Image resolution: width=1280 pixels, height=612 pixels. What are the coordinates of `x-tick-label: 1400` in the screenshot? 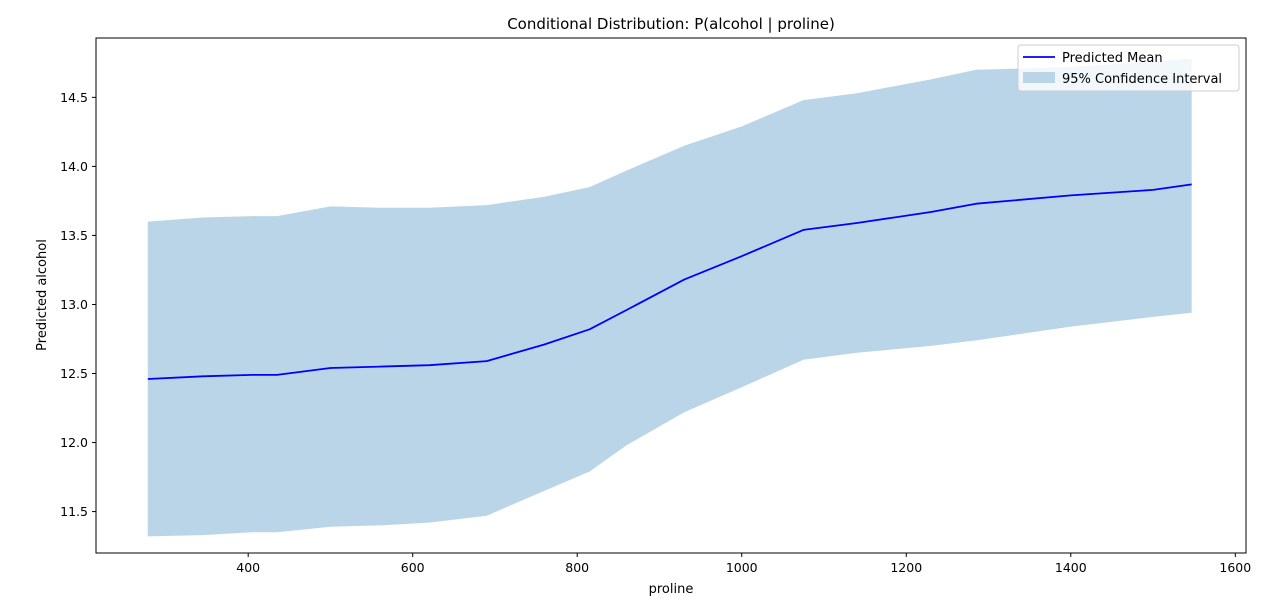 It's located at (1071, 567).